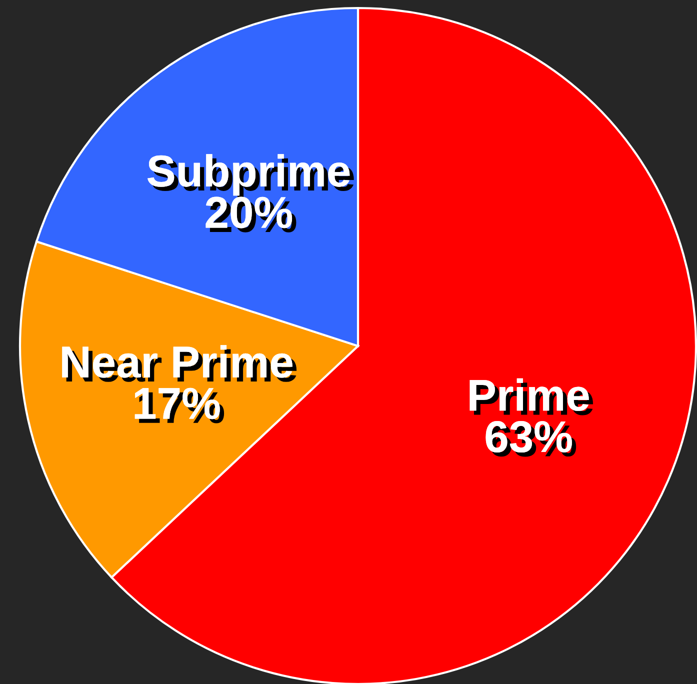 Image resolution: width=697 pixels, height=684 pixels. What do you see at coordinates (251, 214) in the screenshot?
I see `data-label: 20%` at bounding box center [251, 214].